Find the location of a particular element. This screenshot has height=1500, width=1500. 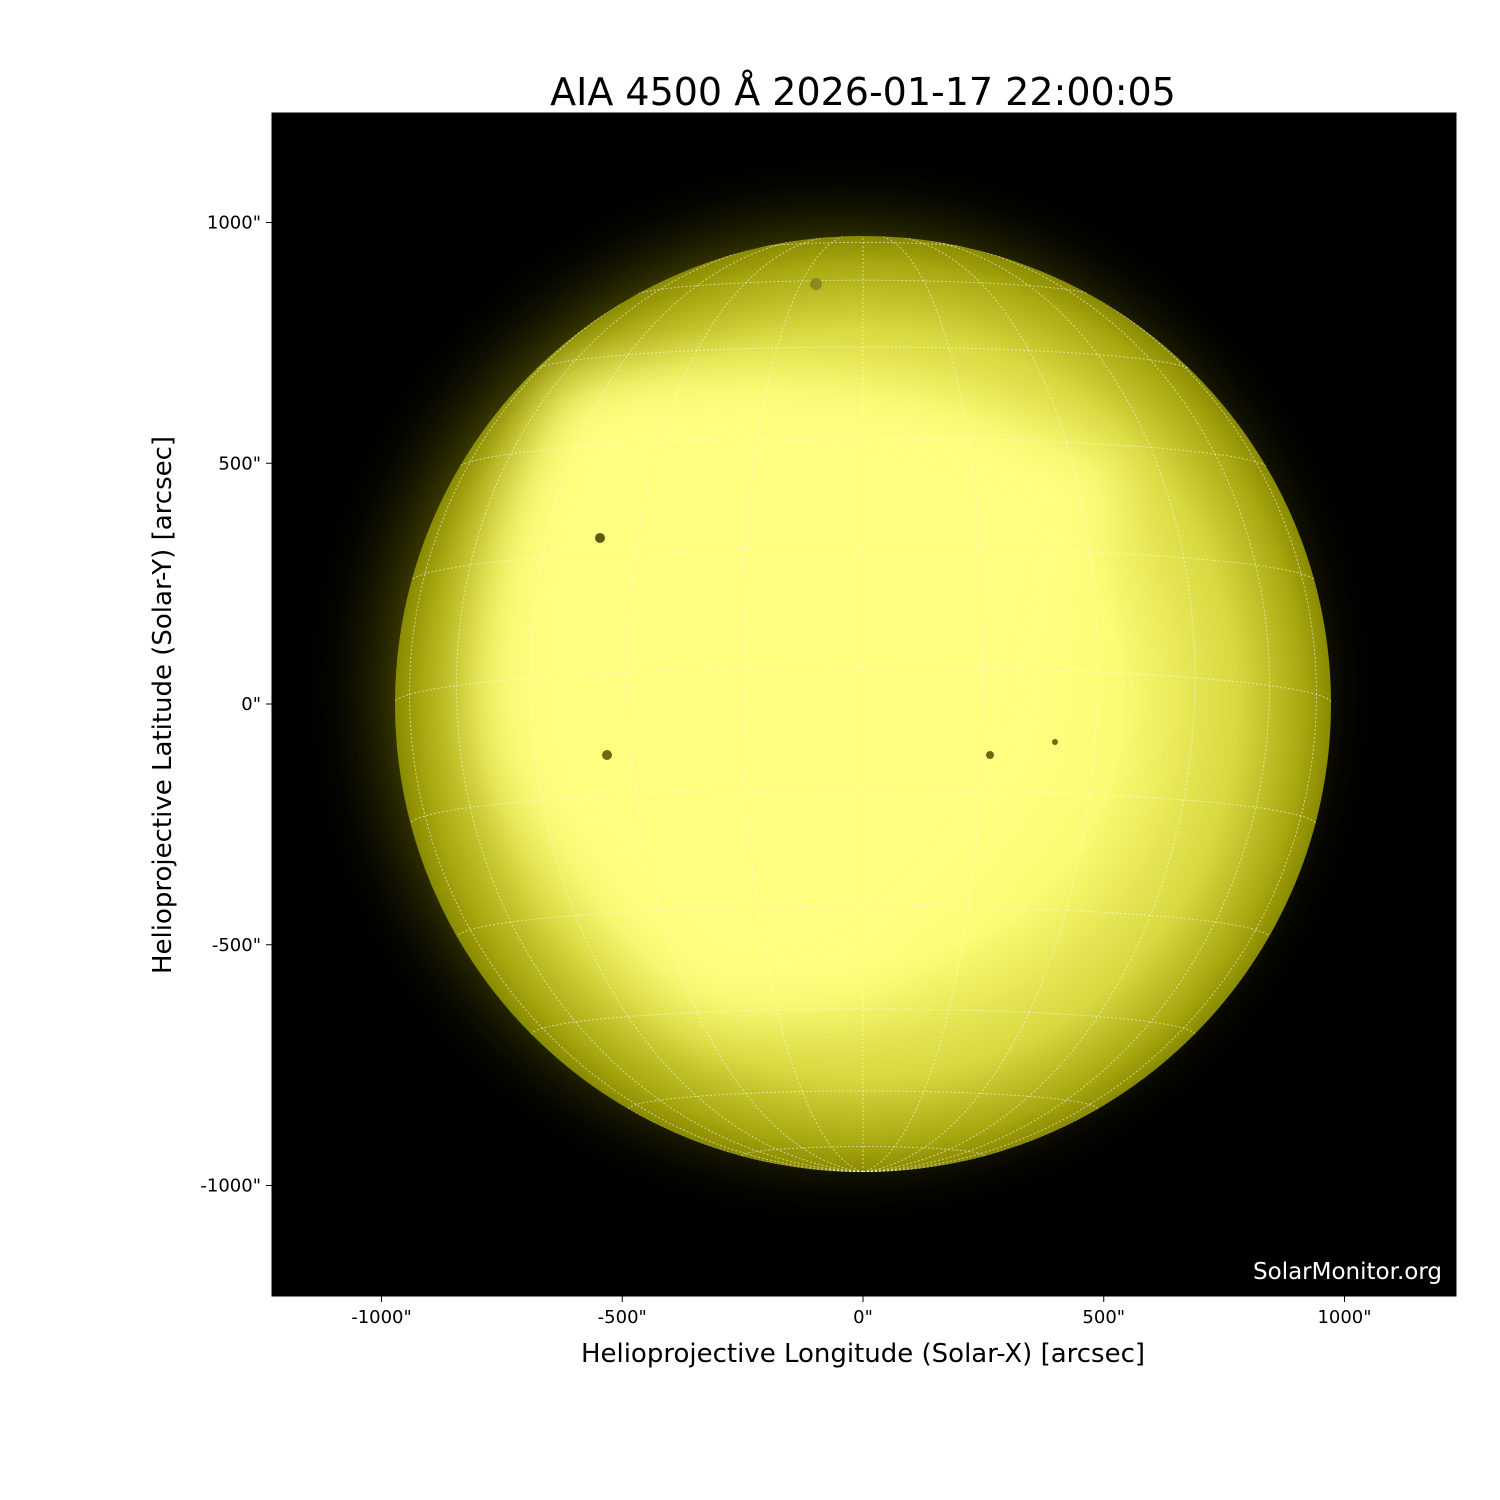

x-tick-label: 0" is located at coordinates (863, 1317).